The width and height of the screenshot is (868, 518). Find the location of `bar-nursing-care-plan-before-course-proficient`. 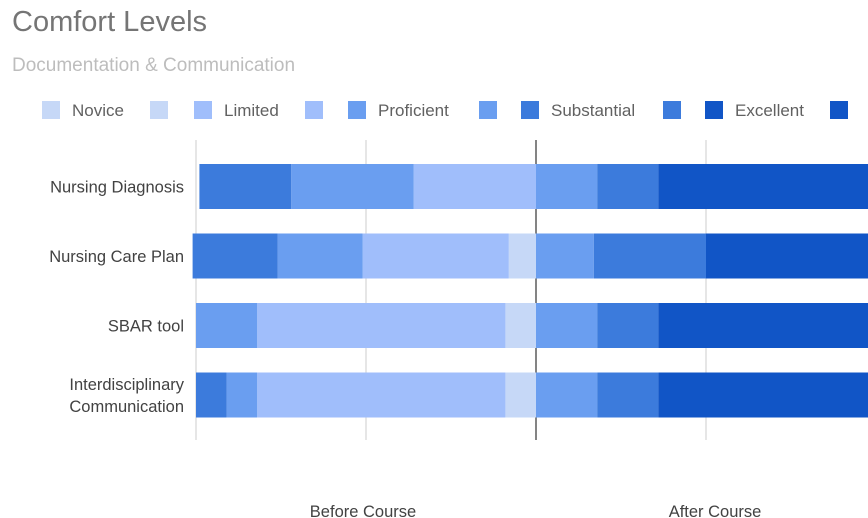

bar-nursing-care-plan-before-course-proficient is located at coordinates (320, 256).